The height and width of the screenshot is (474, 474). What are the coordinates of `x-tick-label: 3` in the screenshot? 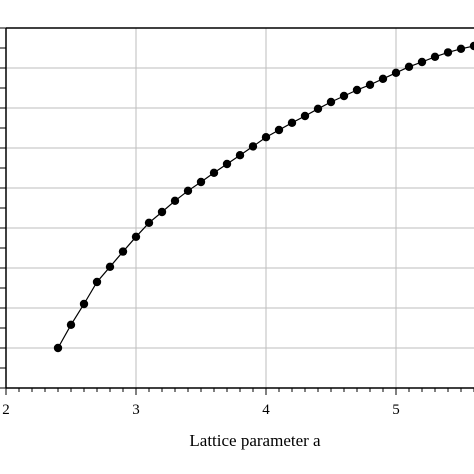 It's located at (136, 410).